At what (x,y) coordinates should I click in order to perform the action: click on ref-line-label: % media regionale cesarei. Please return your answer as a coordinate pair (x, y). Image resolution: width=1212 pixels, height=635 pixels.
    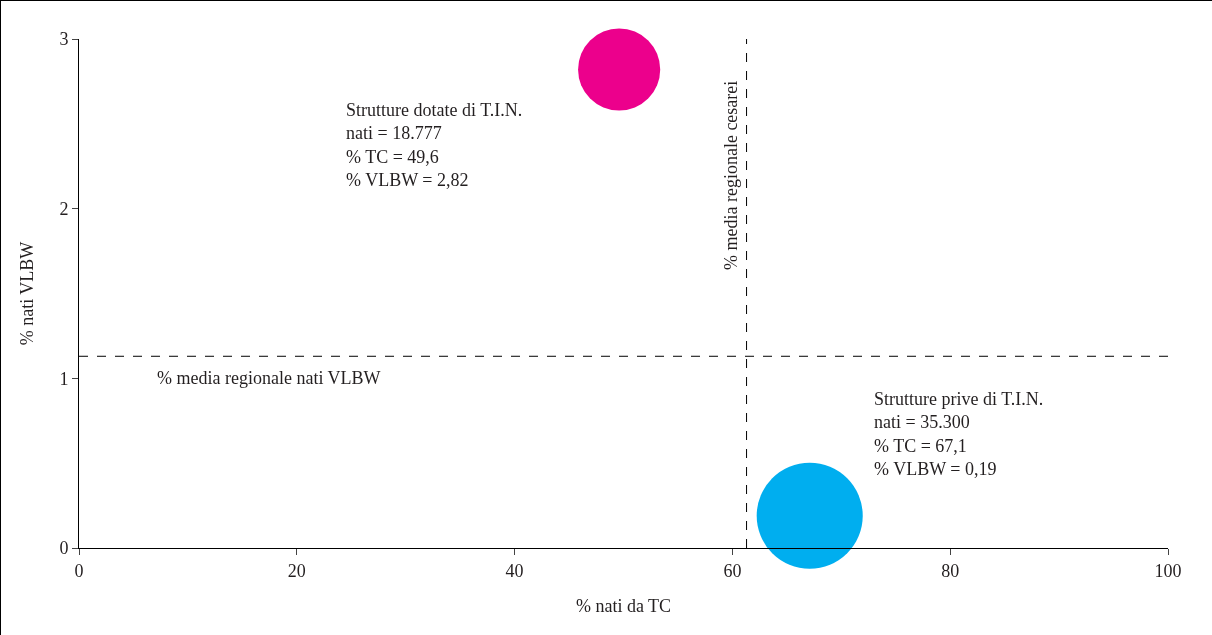
    Looking at the image, I should click on (731, 175).